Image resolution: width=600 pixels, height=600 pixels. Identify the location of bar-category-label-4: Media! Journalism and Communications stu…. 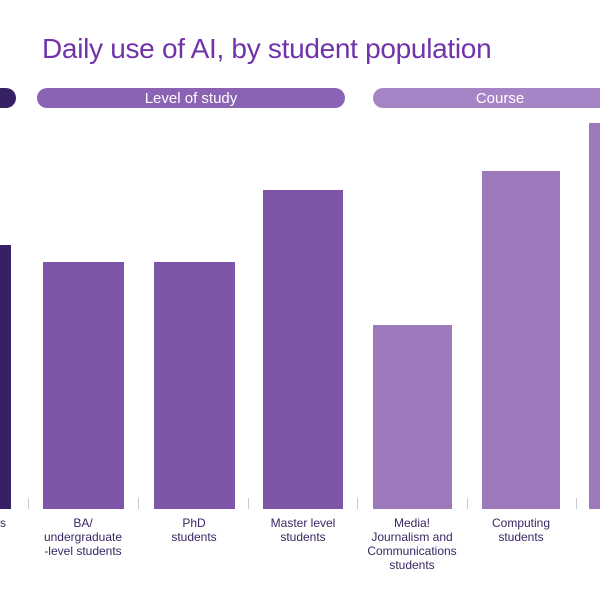
(412, 544).